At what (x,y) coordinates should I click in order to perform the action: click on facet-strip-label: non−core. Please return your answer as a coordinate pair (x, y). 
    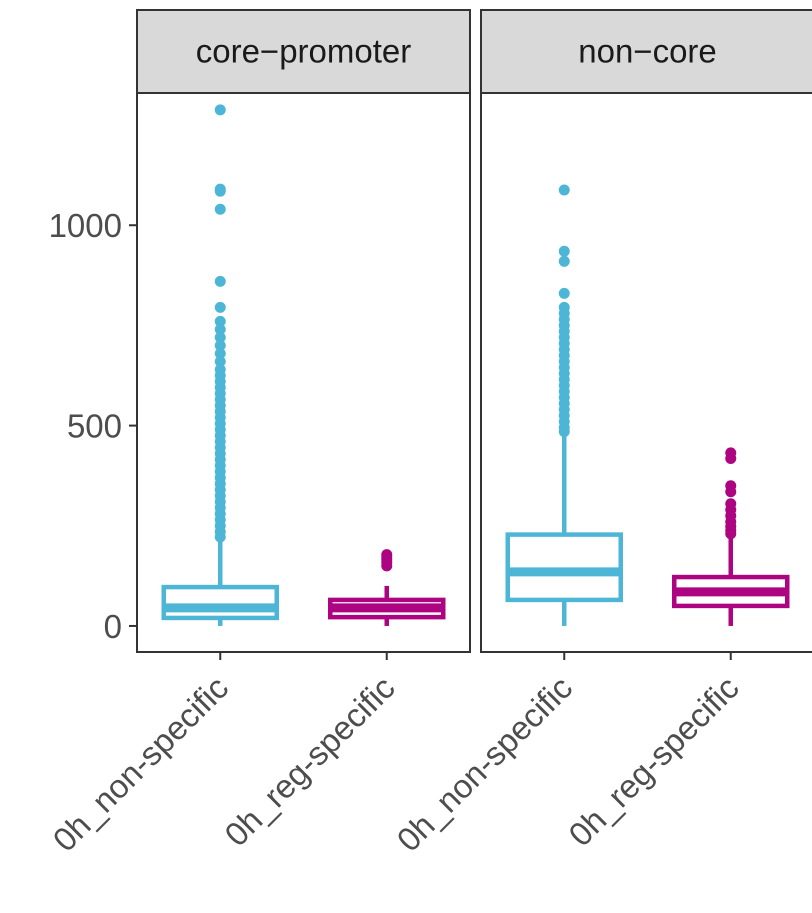
    Looking at the image, I should click on (647, 51).